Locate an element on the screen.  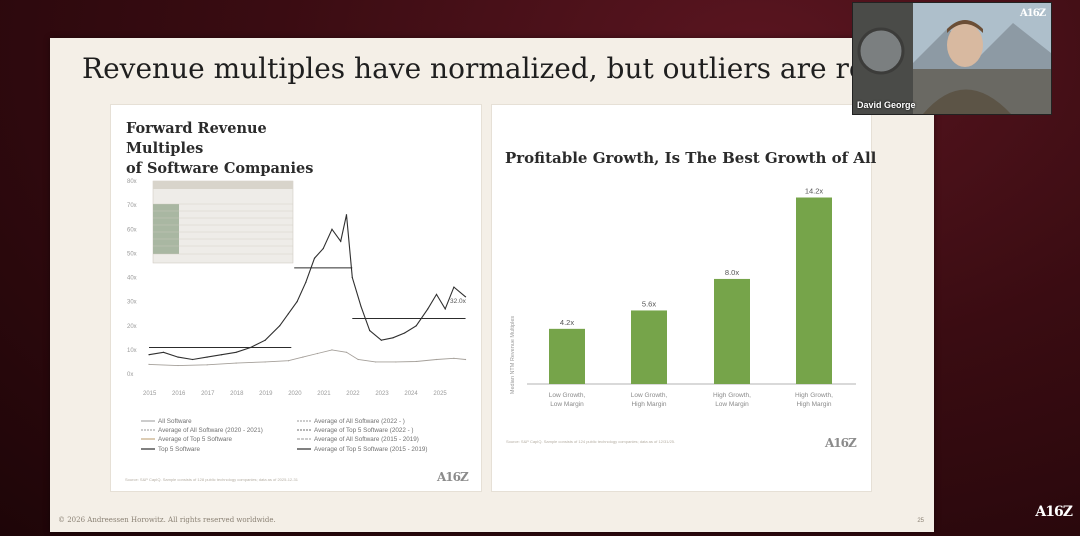
y-tick-label: 30x is located at coordinates (132, 303).